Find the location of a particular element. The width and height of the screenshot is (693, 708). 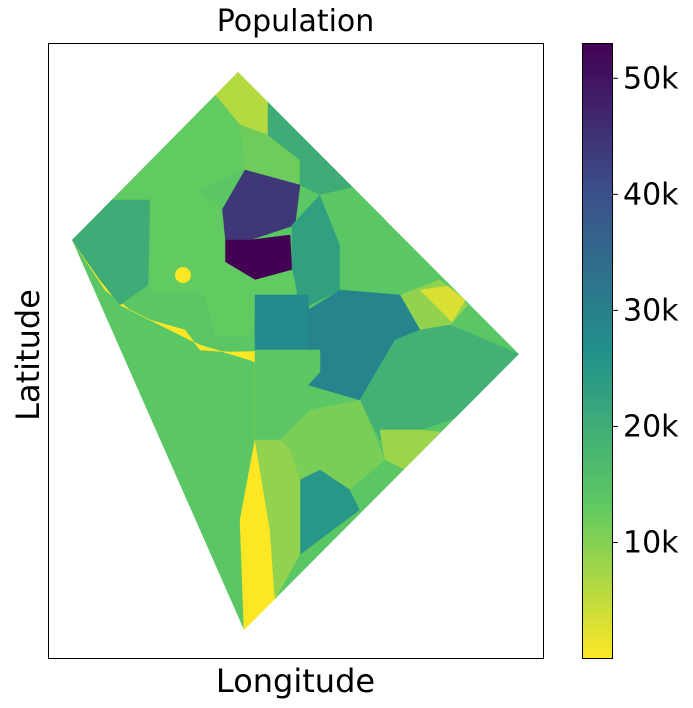

colorbar-ticks: 10k 20k 30k 40k 50k is located at coordinates (645, 310).